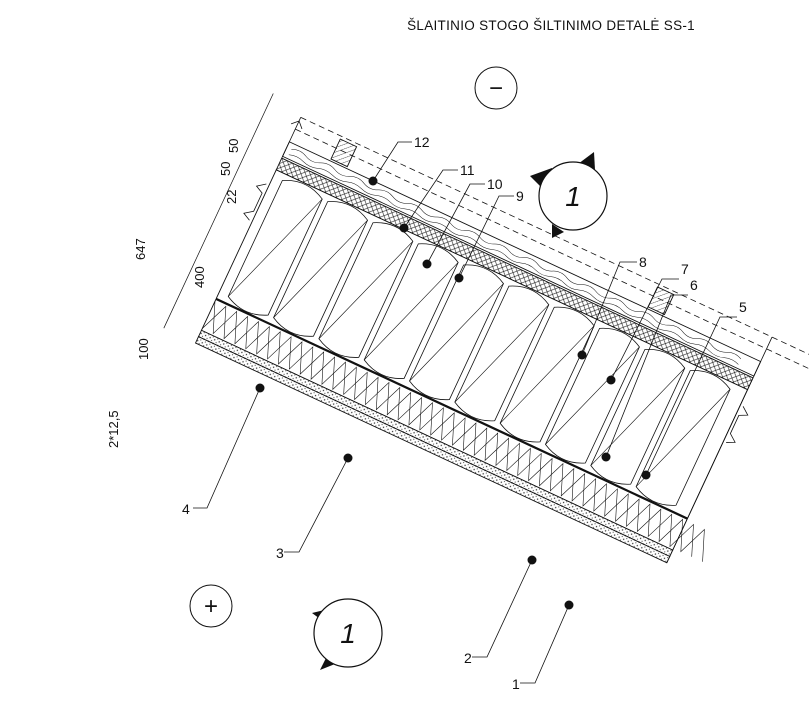  I want to click on callout-2: 2, so click(468, 658).